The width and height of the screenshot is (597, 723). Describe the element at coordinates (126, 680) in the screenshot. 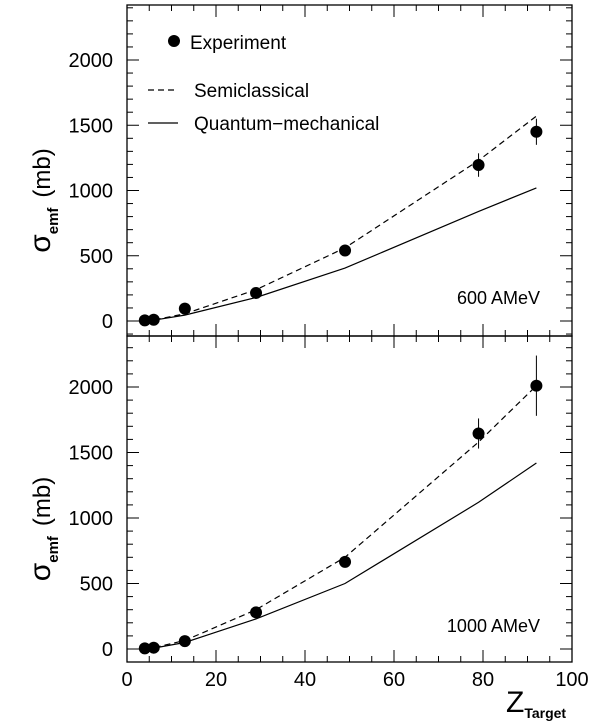

I see `x-tick-label: 0` at that location.